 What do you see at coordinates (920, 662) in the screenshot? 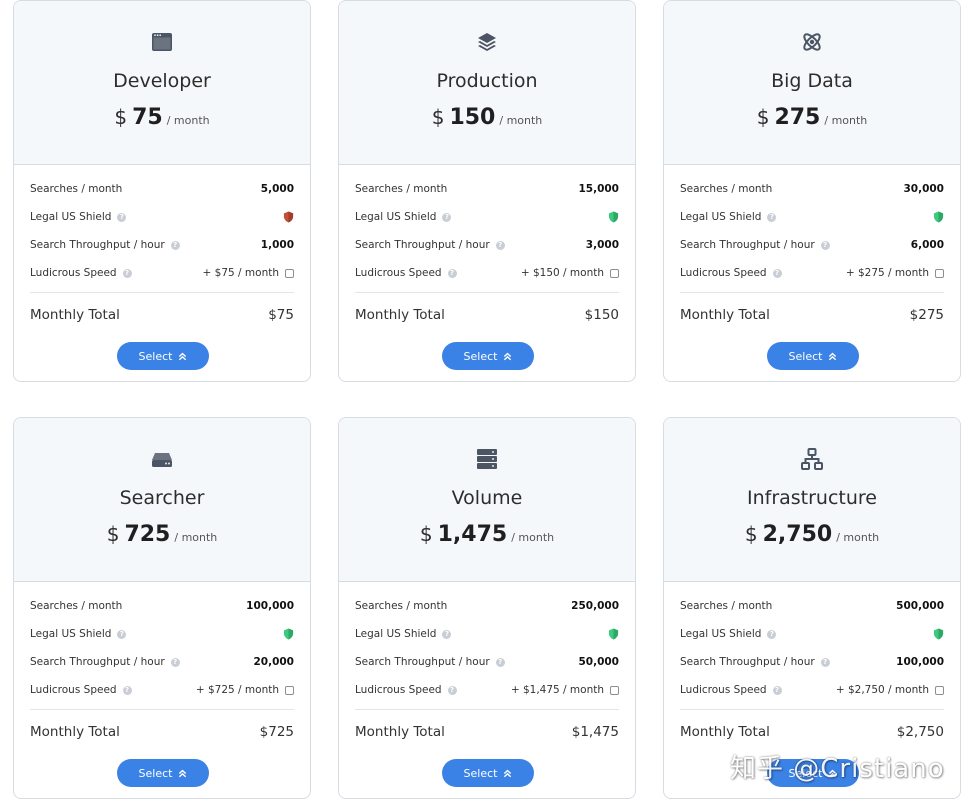
I see `feature-value: 100,000` at bounding box center [920, 662].